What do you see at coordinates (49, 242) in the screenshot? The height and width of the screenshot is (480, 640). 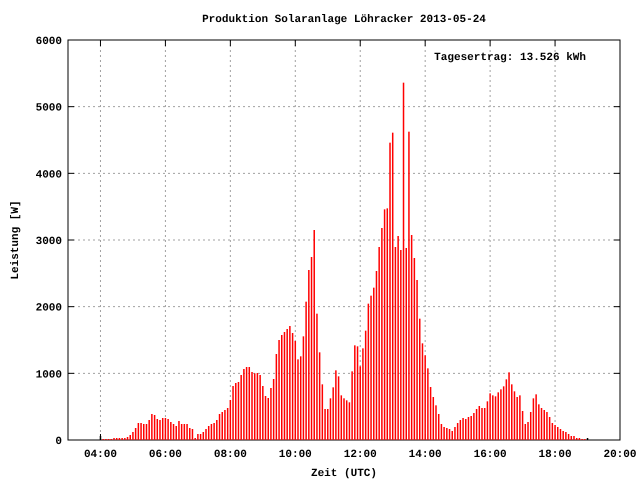 I see `y-tick-label: 3000` at bounding box center [49, 242].